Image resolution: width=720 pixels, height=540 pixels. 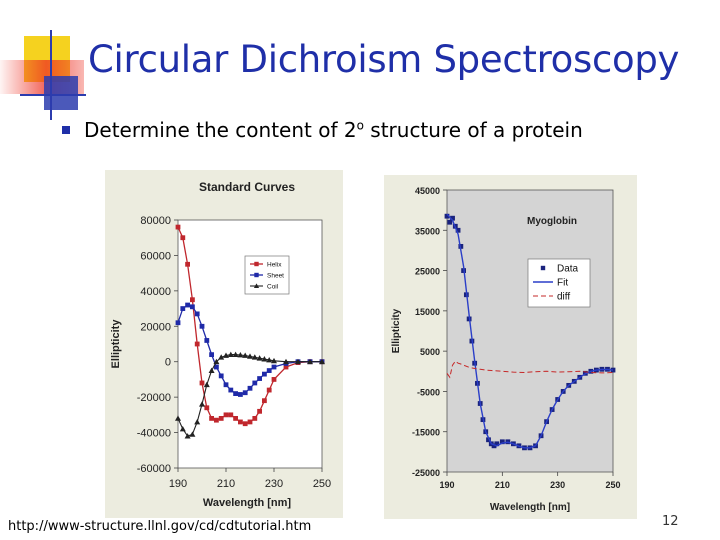 I want to click on y-tick-label: -25000, so click(x=426, y=473).